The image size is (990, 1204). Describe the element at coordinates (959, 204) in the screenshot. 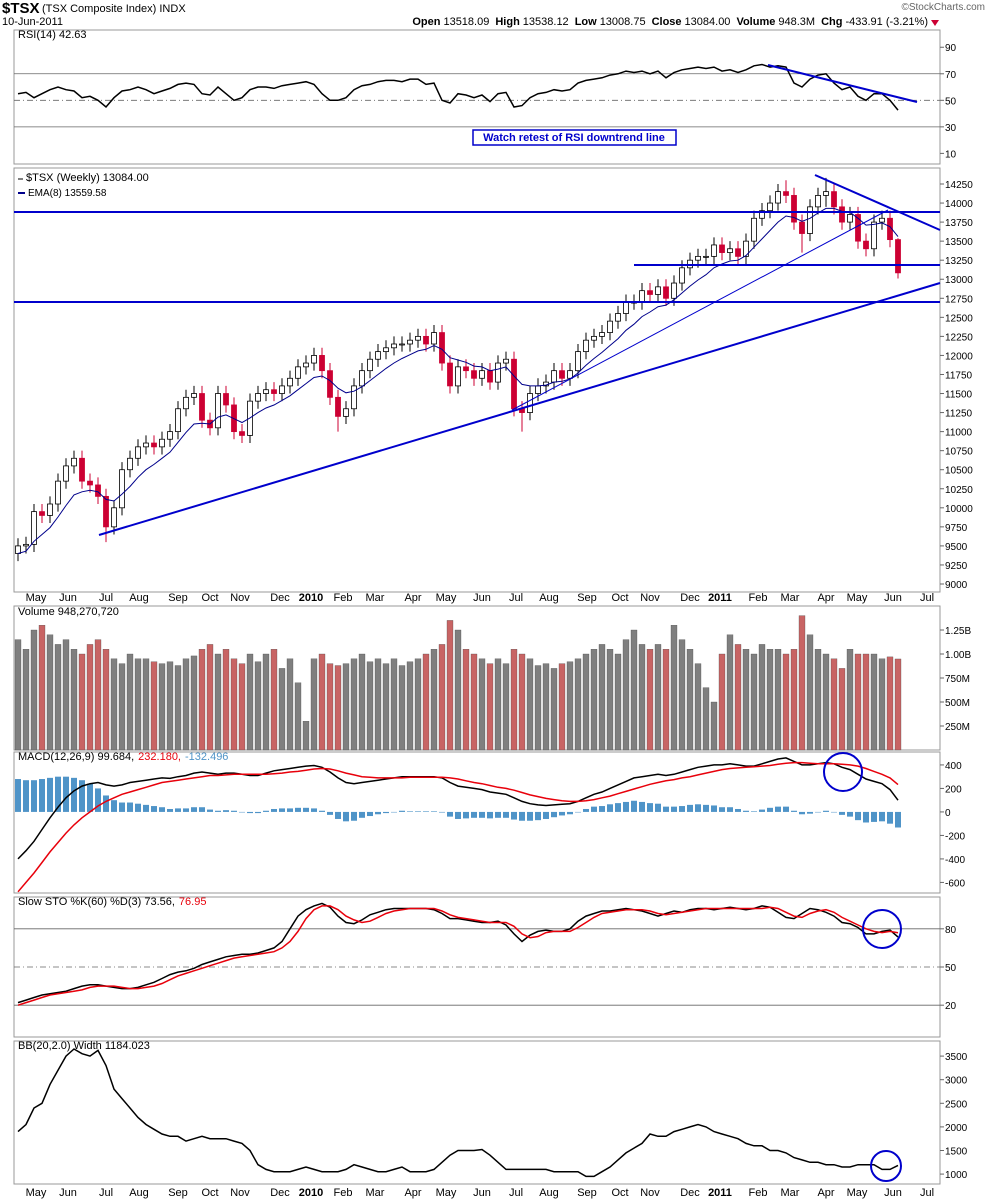

I see `y-tick-label: 14000` at that location.